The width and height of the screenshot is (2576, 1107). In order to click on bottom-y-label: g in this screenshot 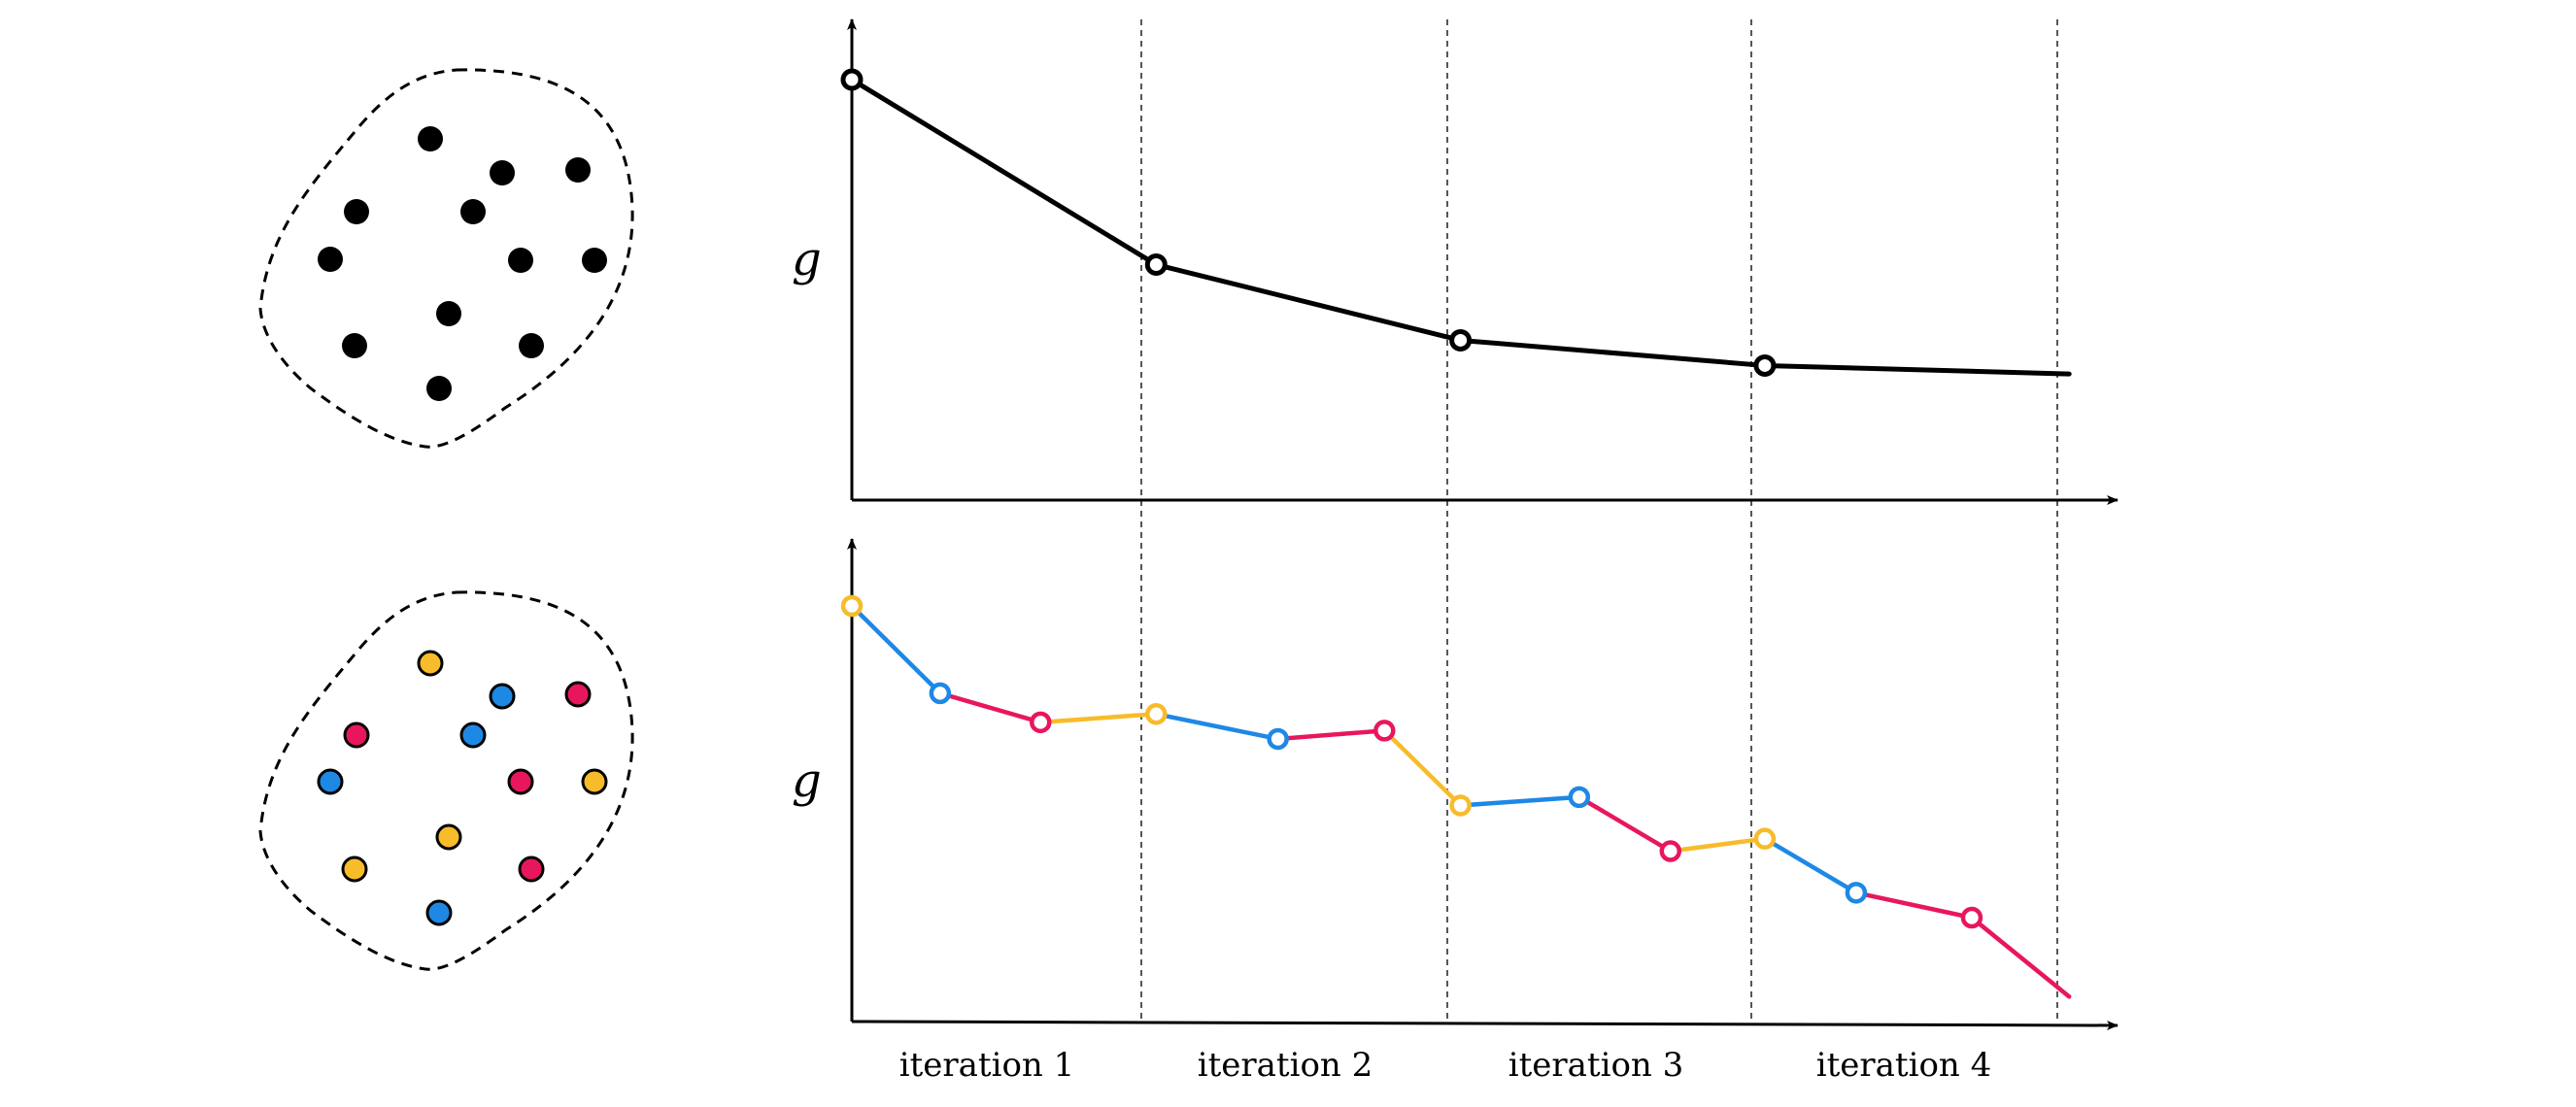, I will do `click(807, 781)`.